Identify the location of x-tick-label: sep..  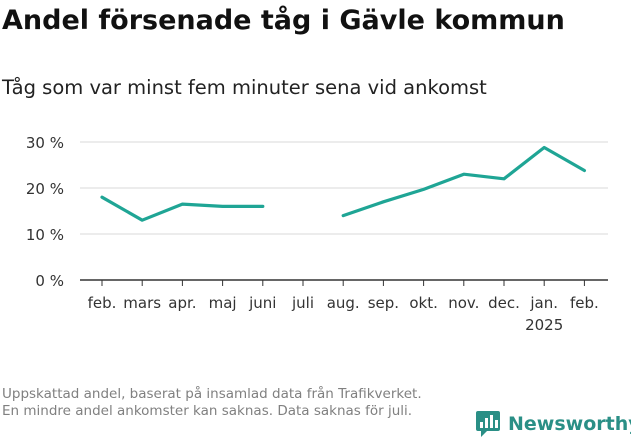
(383, 303).